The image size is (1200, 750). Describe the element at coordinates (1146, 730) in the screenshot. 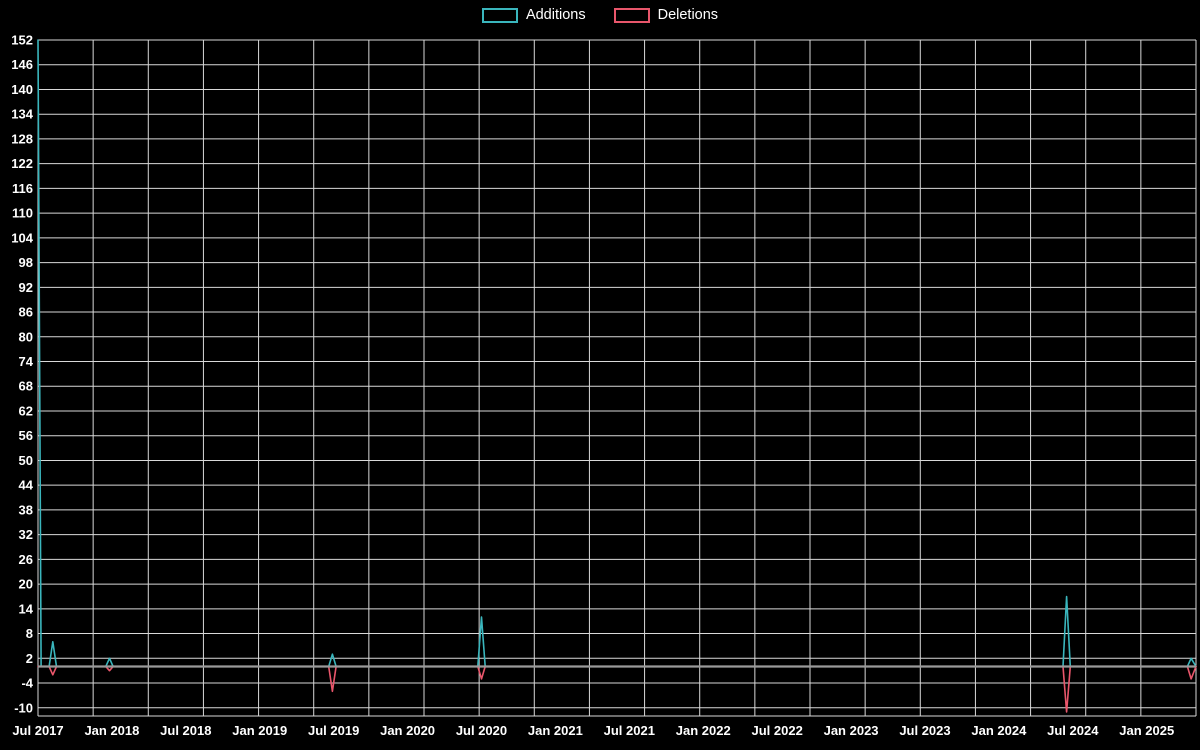

I see `x-tick-label: Jan 2025` at that location.